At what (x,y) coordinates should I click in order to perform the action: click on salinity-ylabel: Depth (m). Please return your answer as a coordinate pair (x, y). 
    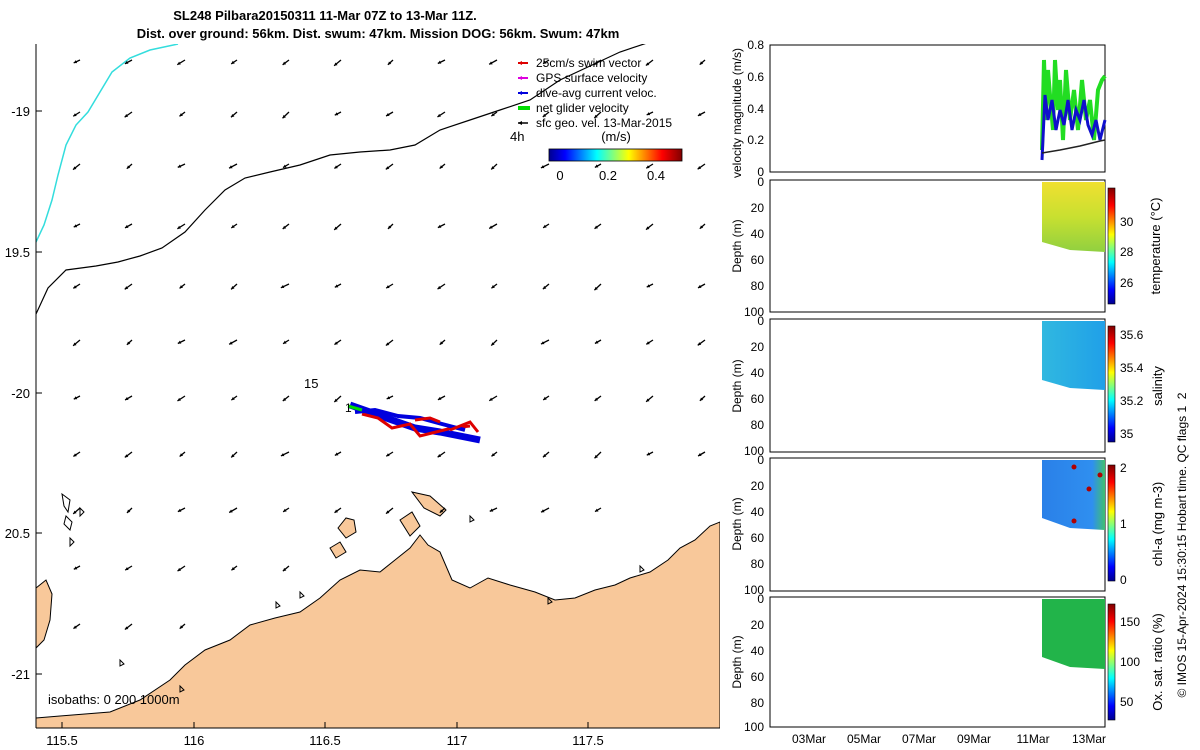
    Looking at the image, I should click on (737, 385).